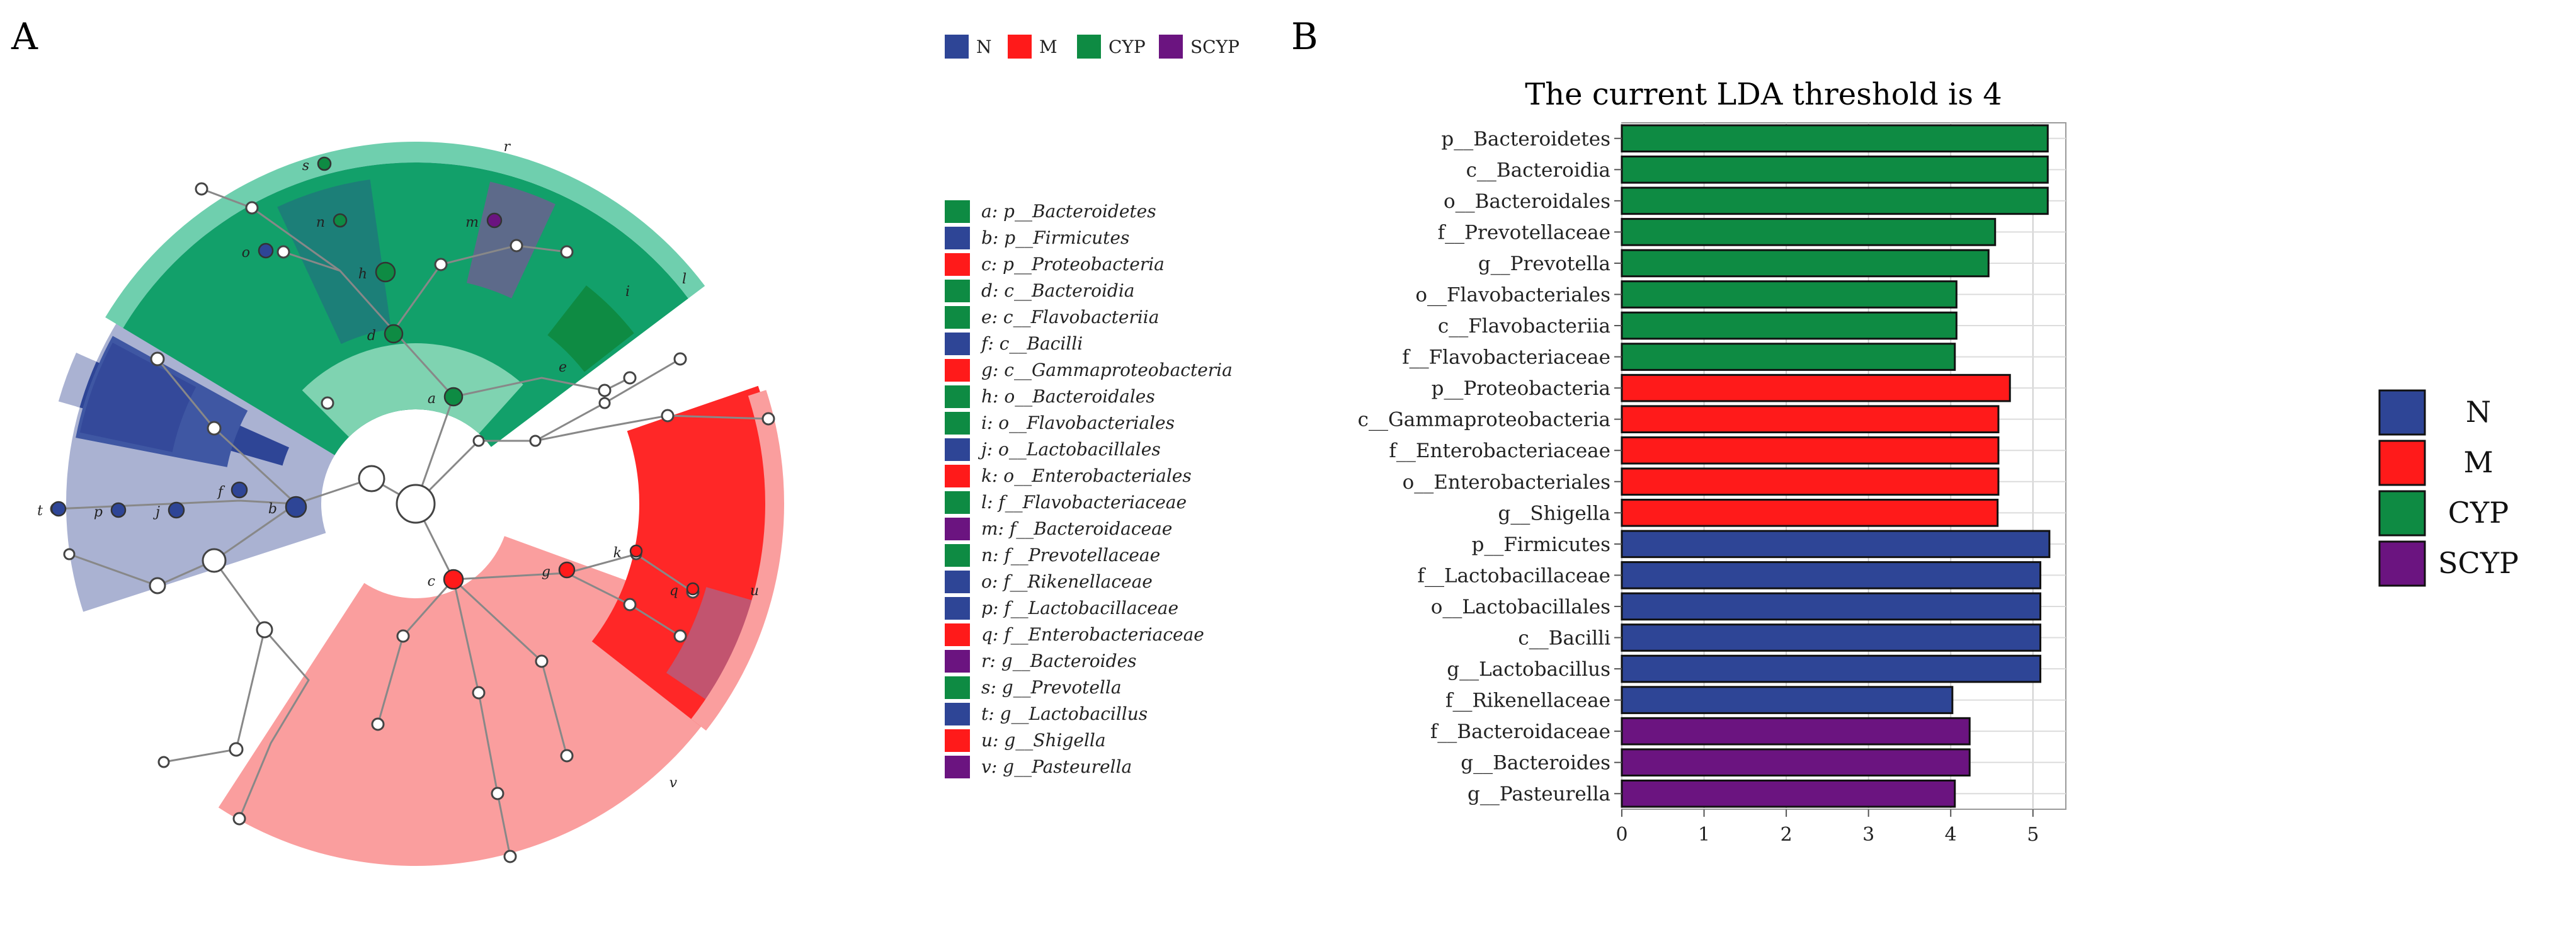 This screenshot has width=2576, height=927. I want to click on bar-c__Bacilli, so click(1831, 637).